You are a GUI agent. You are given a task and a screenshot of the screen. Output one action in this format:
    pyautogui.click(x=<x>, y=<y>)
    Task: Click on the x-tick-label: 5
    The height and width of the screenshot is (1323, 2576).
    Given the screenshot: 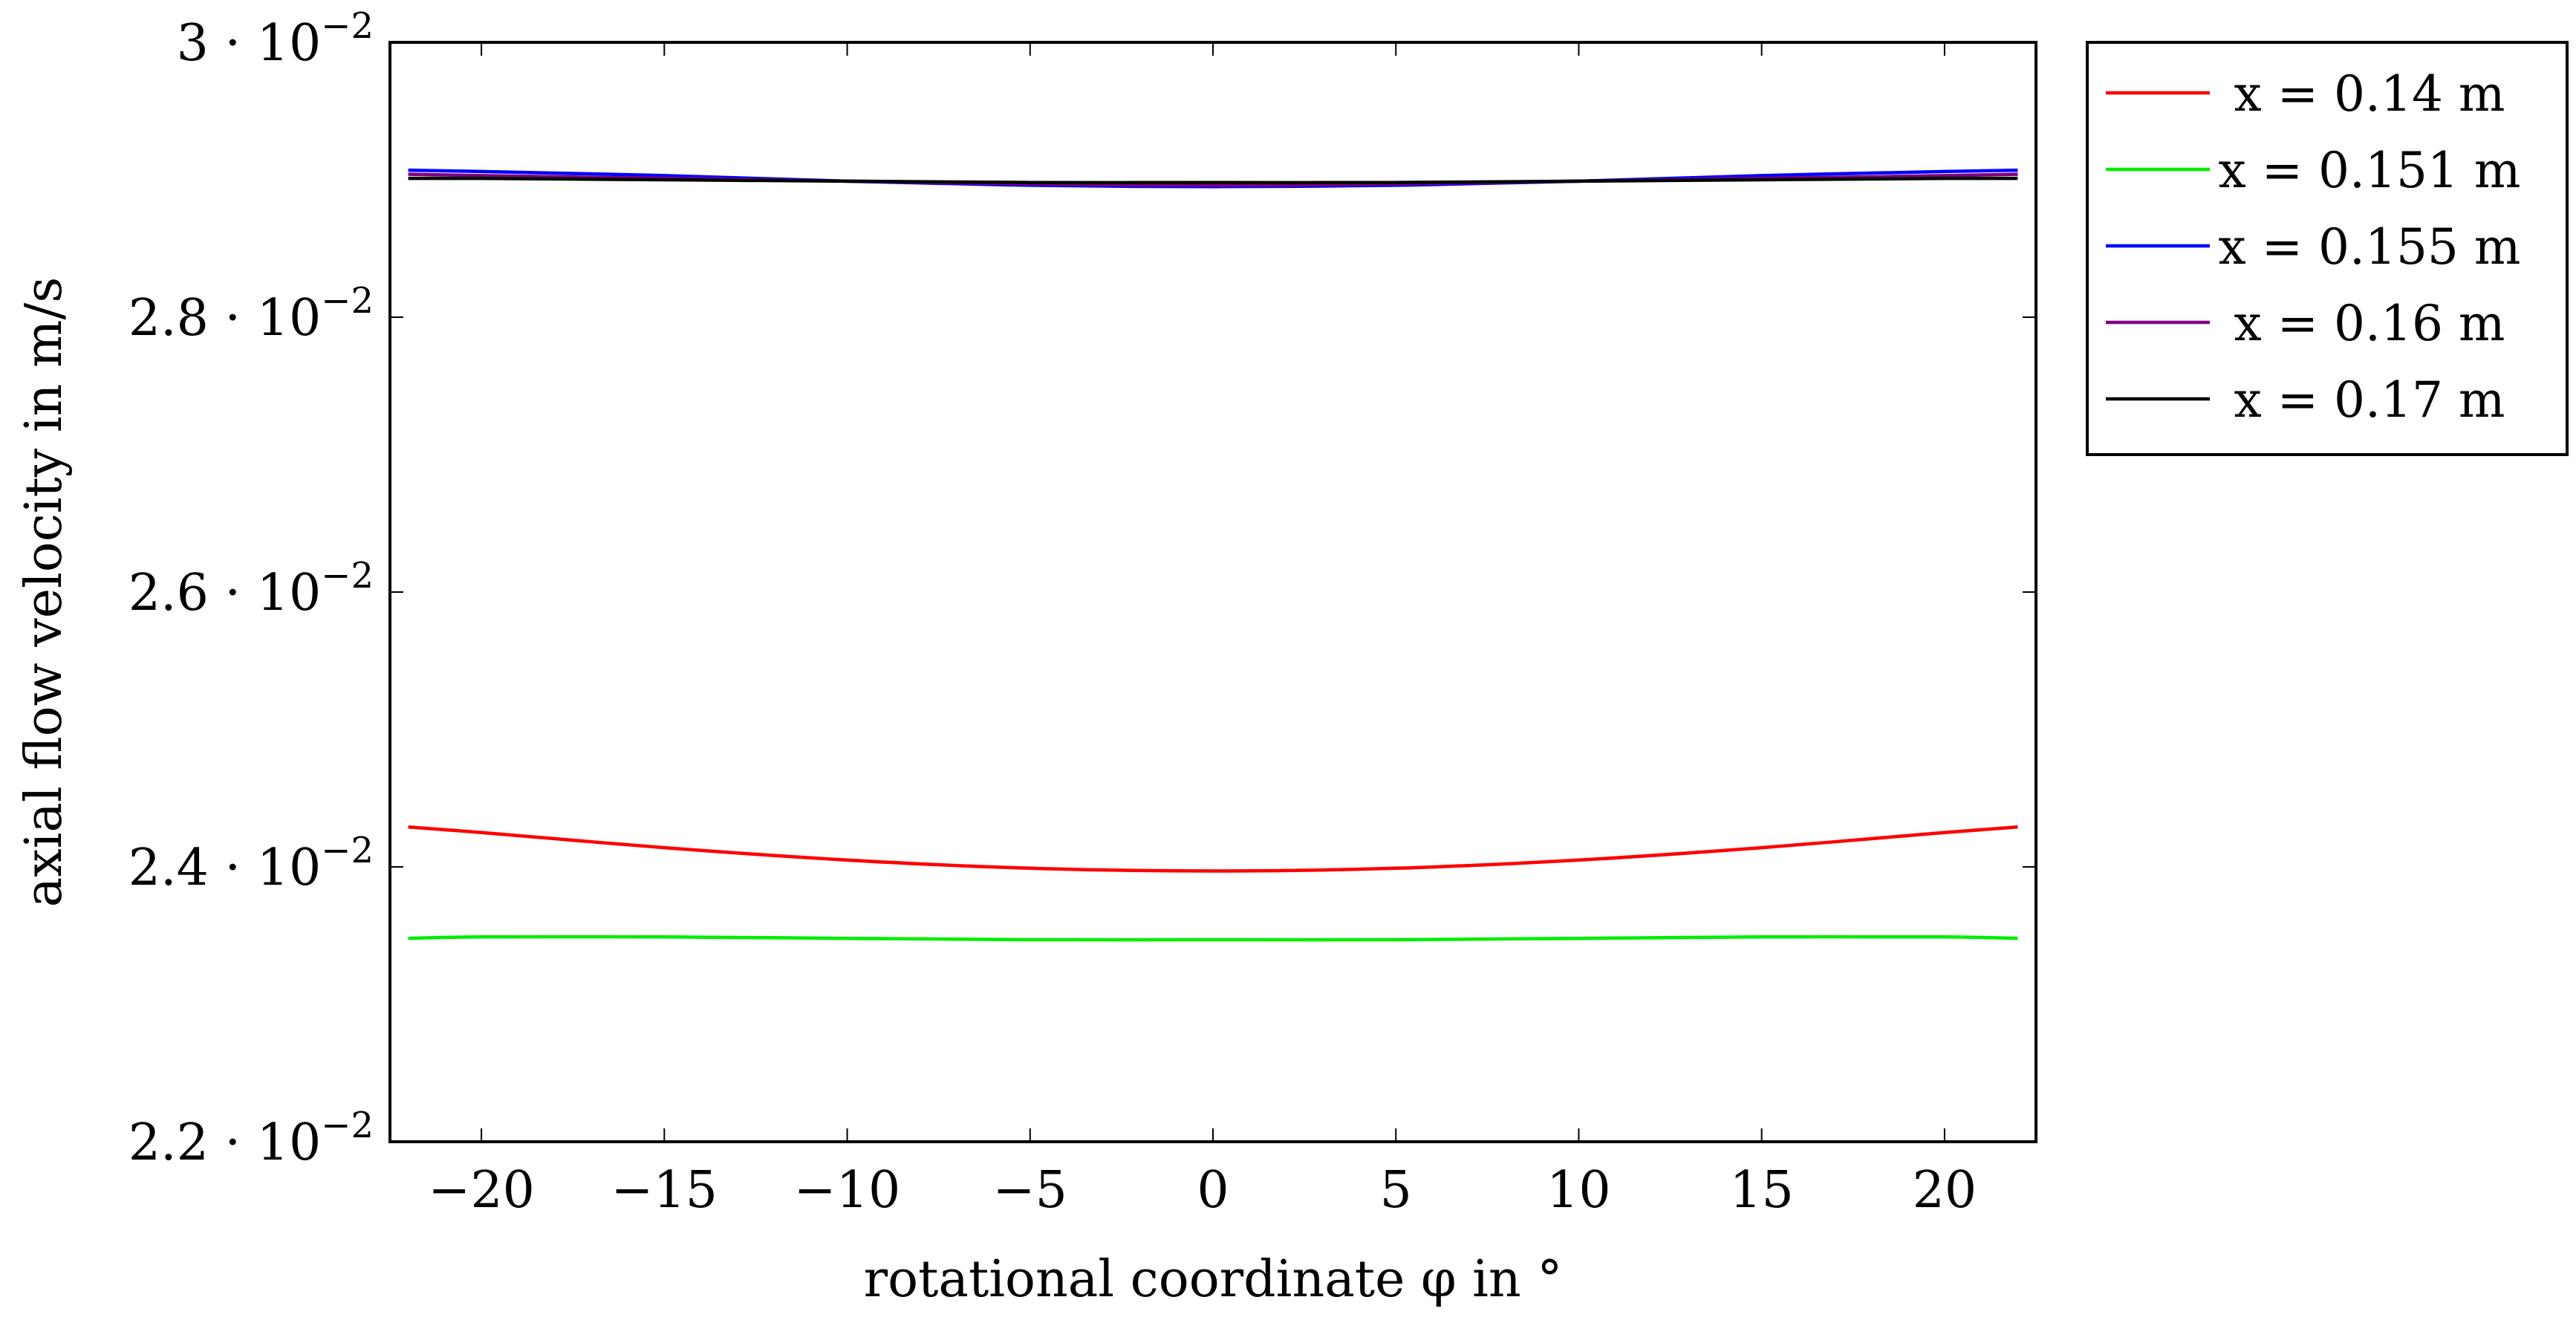 What is the action you would take?
    pyautogui.click(x=1396, y=1190)
    